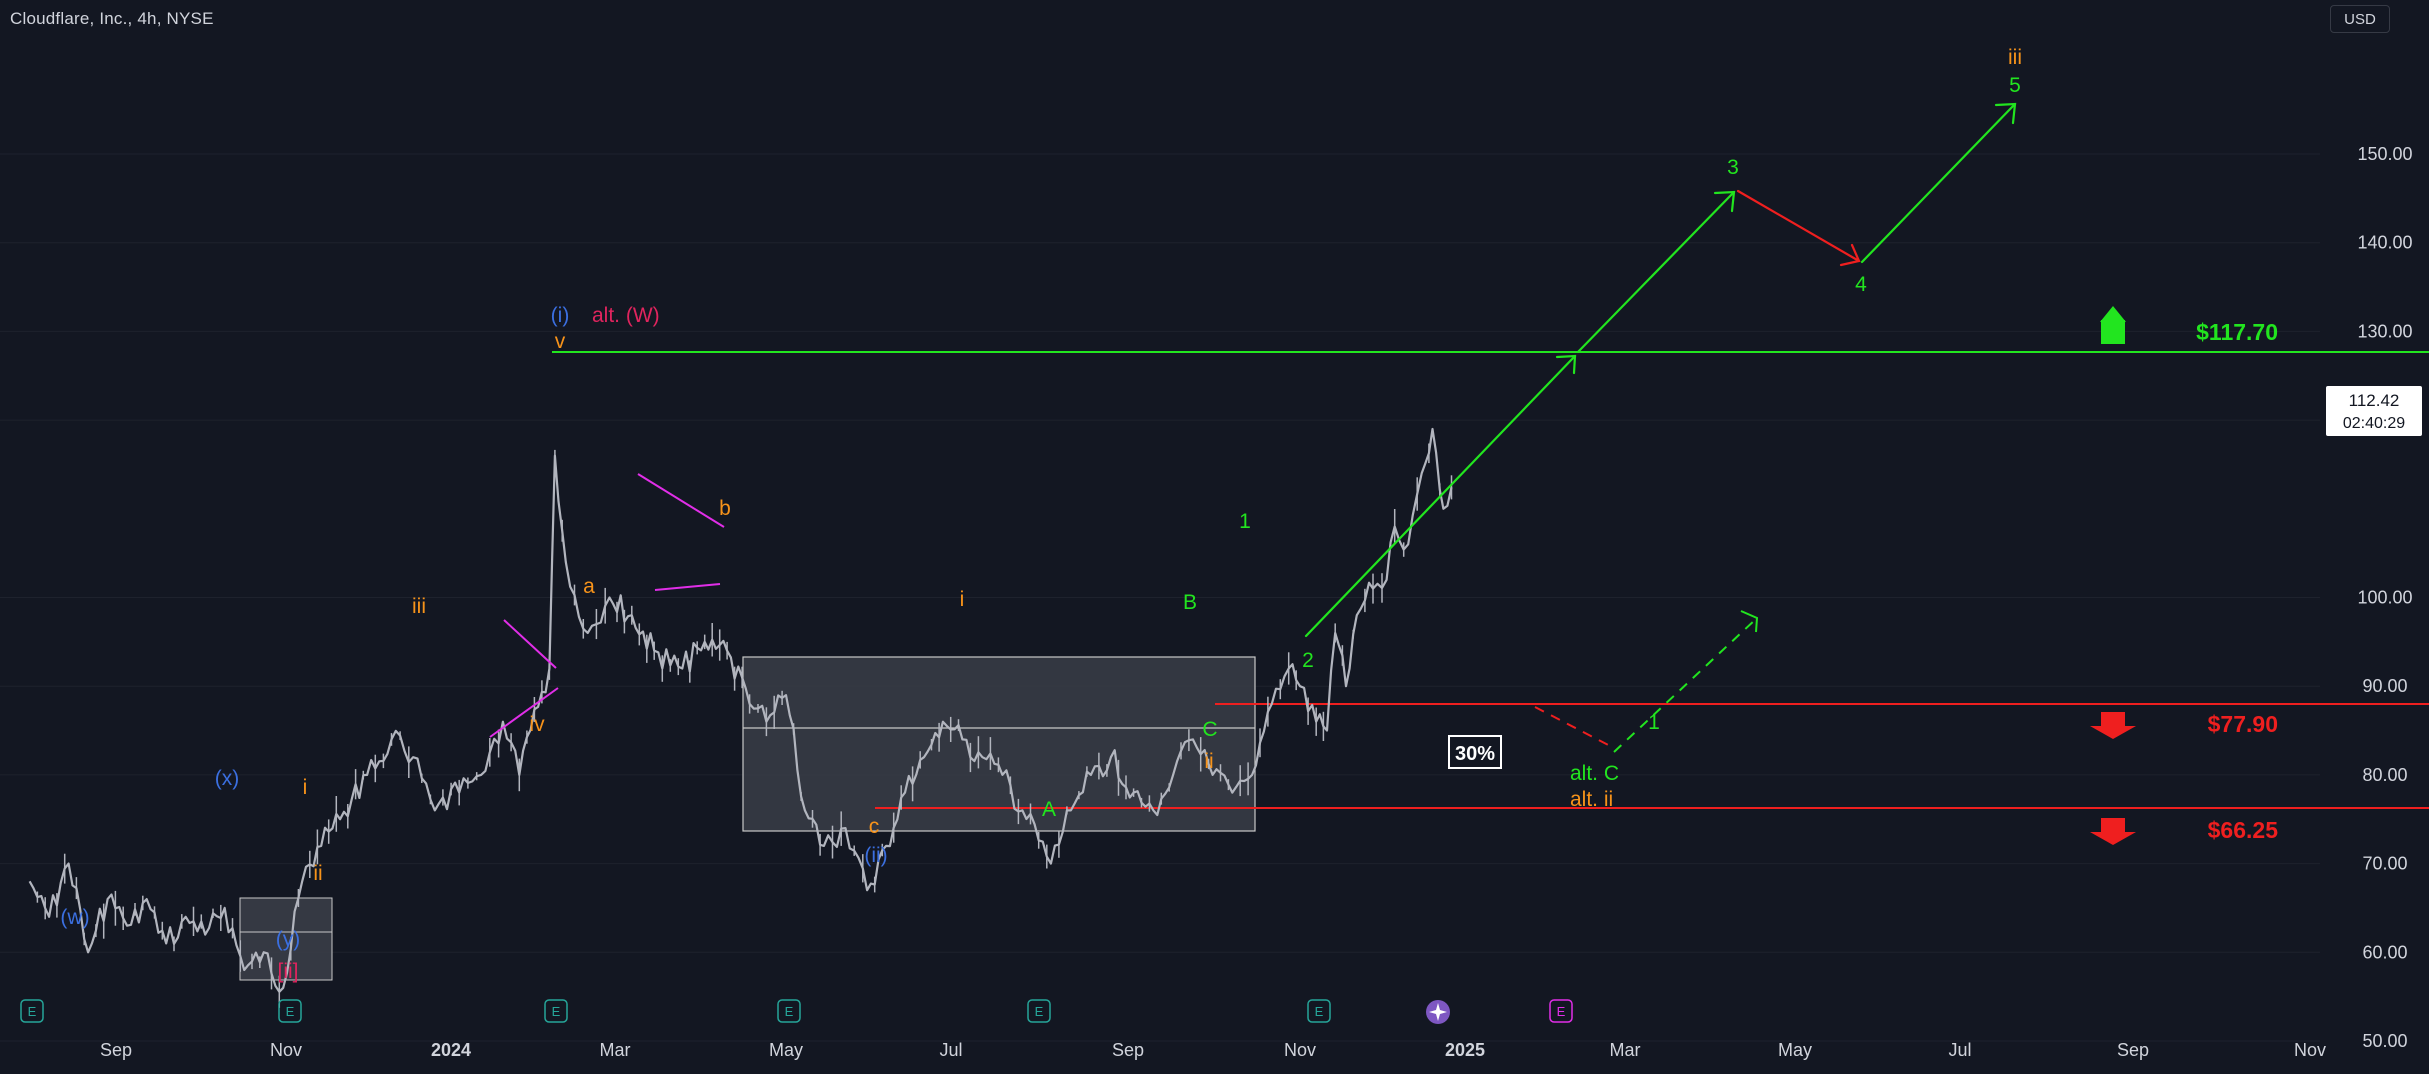 The width and height of the screenshot is (2429, 1074). What do you see at coordinates (2374, 411) in the screenshot?
I see `last-price-box` at bounding box center [2374, 411].